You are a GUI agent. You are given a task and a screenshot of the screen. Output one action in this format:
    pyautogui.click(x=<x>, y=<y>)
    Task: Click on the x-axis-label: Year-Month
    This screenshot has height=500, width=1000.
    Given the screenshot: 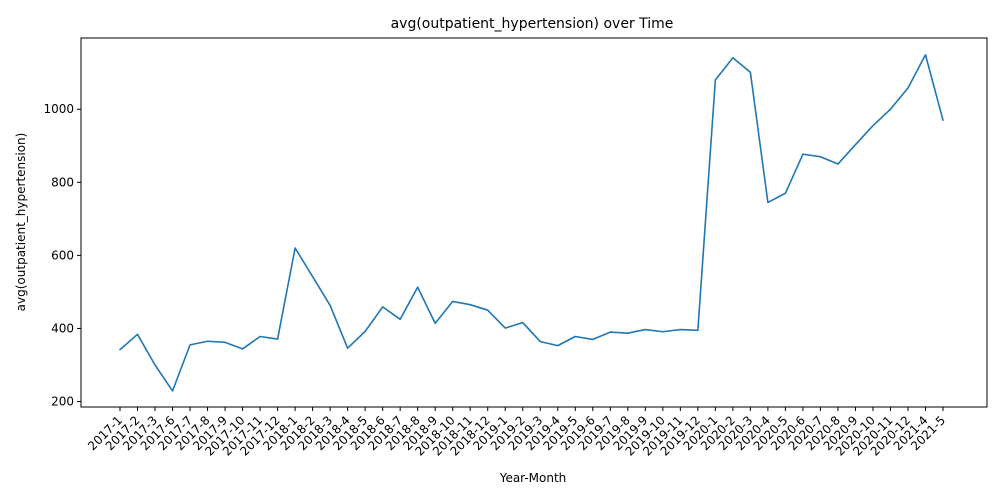 What is the action you would take?
    pyautogui.click(x=533, y=478)
    